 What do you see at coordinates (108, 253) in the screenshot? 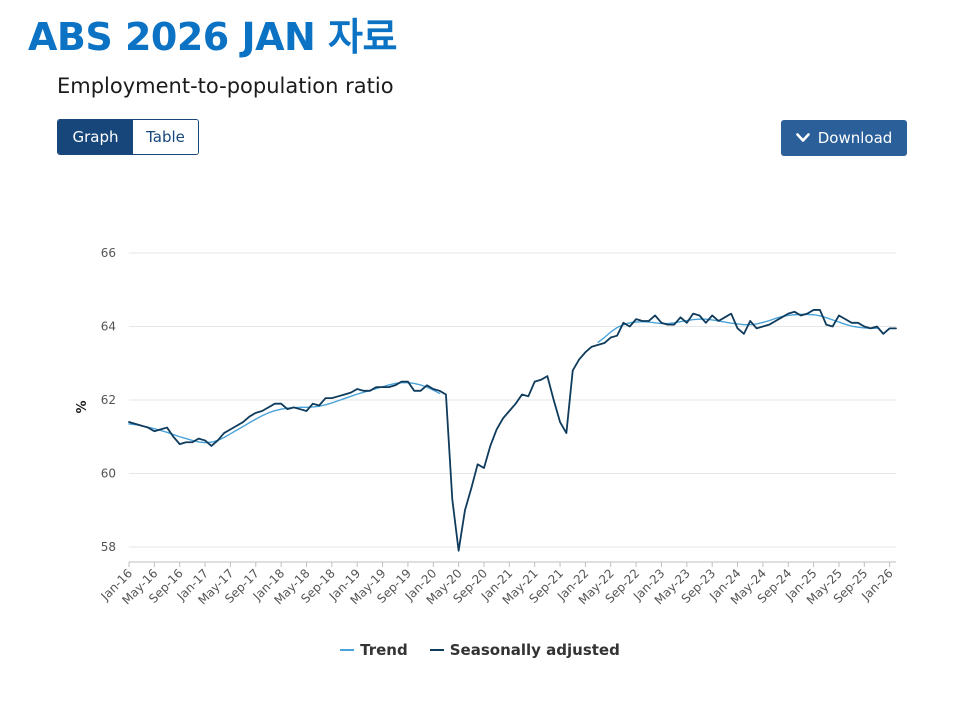
I see `y-tick-label: 66` at bounding box center [108, 253].